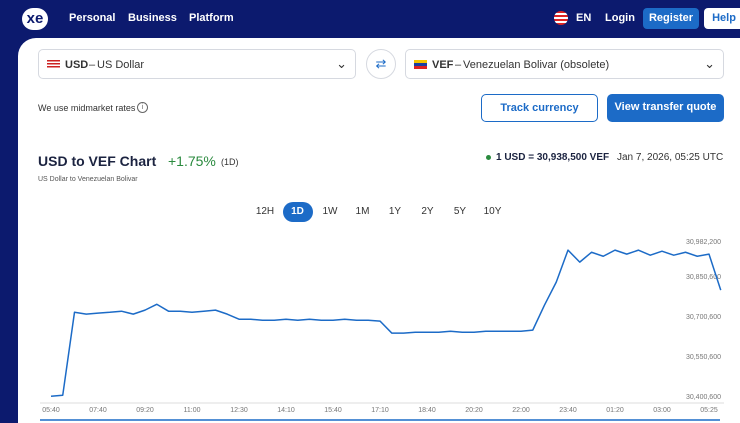  What do you see at coordinates (536, 65) in the screenshot?
I see `to-name: Venezuelan Bolivar (obsolete)` at bounding box center [536, 65].